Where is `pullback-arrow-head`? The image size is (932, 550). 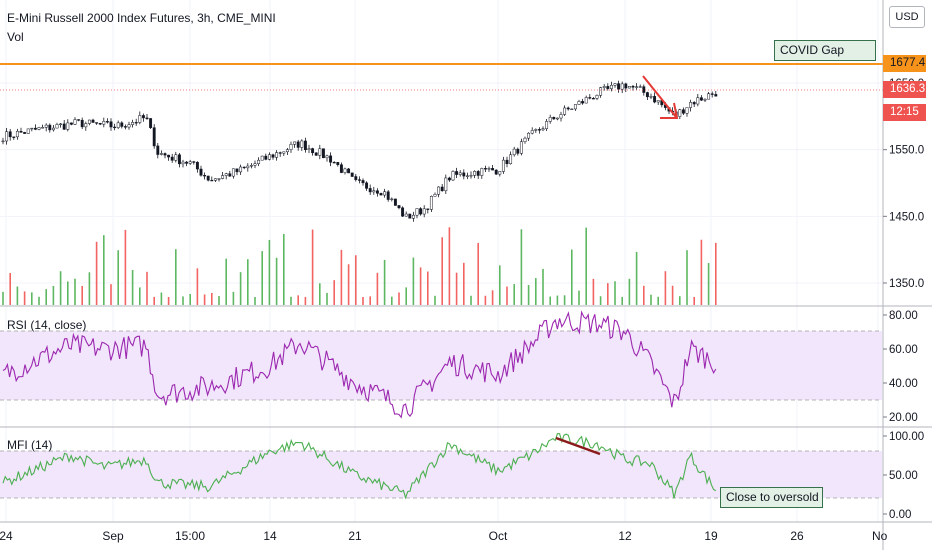 pullback-arrow-head is located at coordinates (669, 110).